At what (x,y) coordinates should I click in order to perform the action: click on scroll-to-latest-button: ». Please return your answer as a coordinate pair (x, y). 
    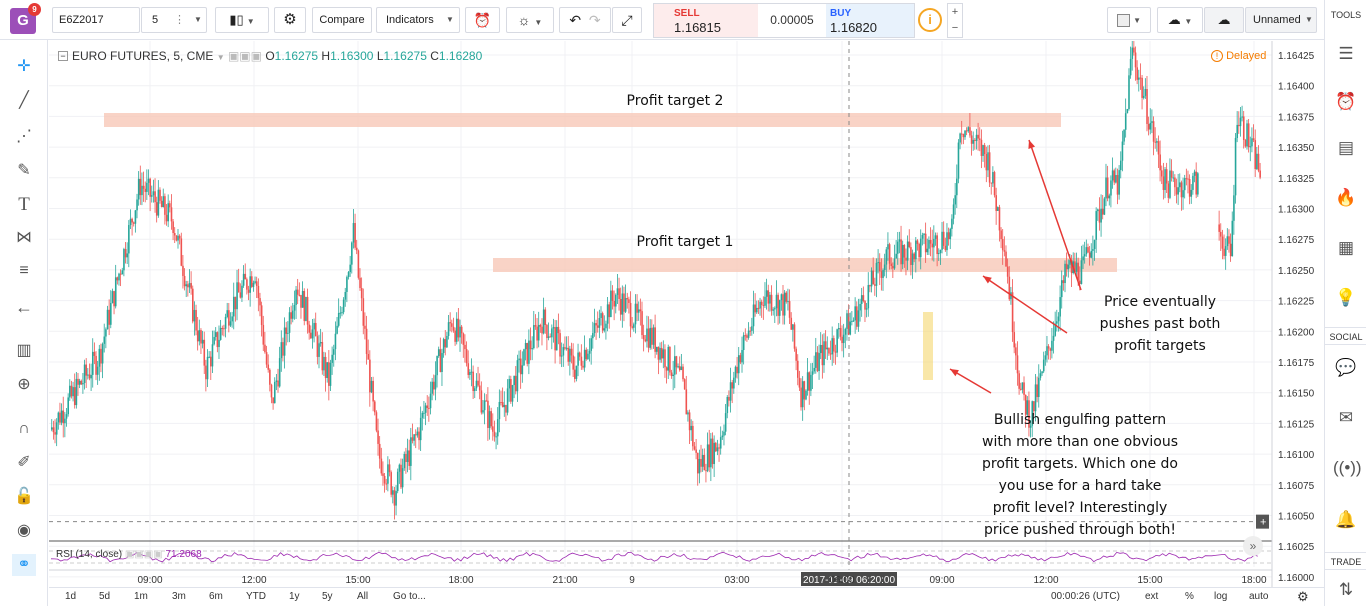
    Looking at the image, I should click on (1253, 546).